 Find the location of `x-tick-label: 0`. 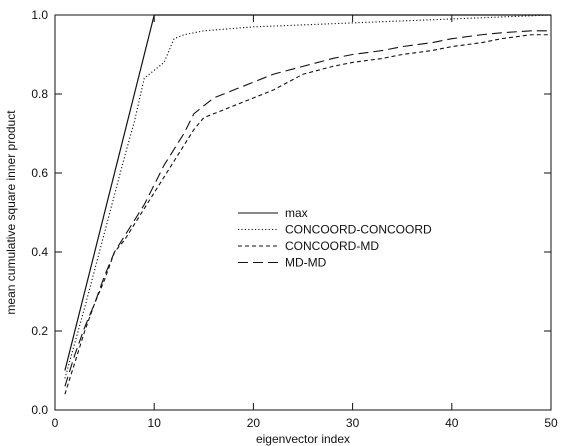

x-tick-label: 0 is located at coordinates (55, 423).